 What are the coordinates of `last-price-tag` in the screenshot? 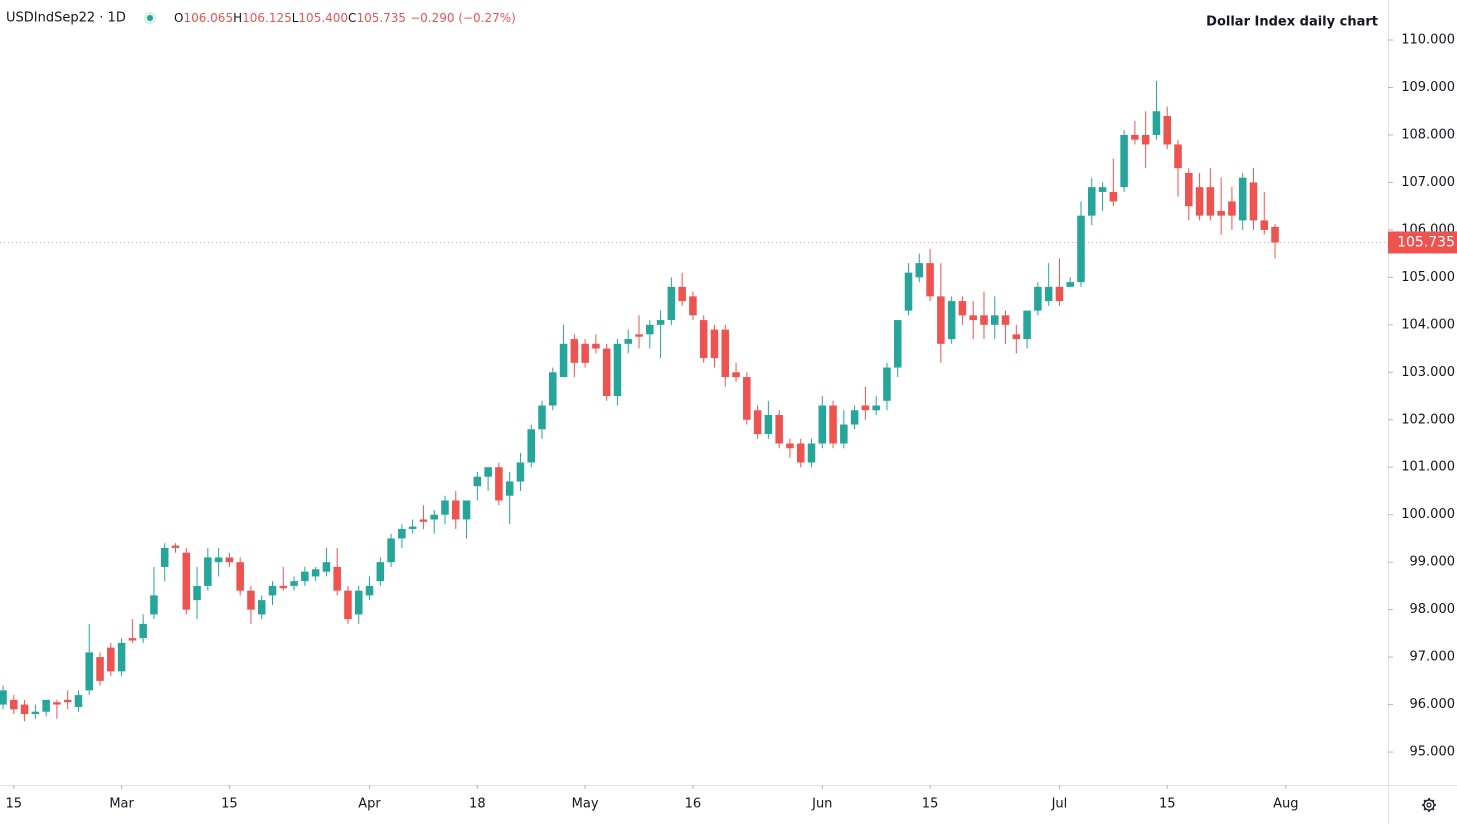 It's located at (1422, 242).